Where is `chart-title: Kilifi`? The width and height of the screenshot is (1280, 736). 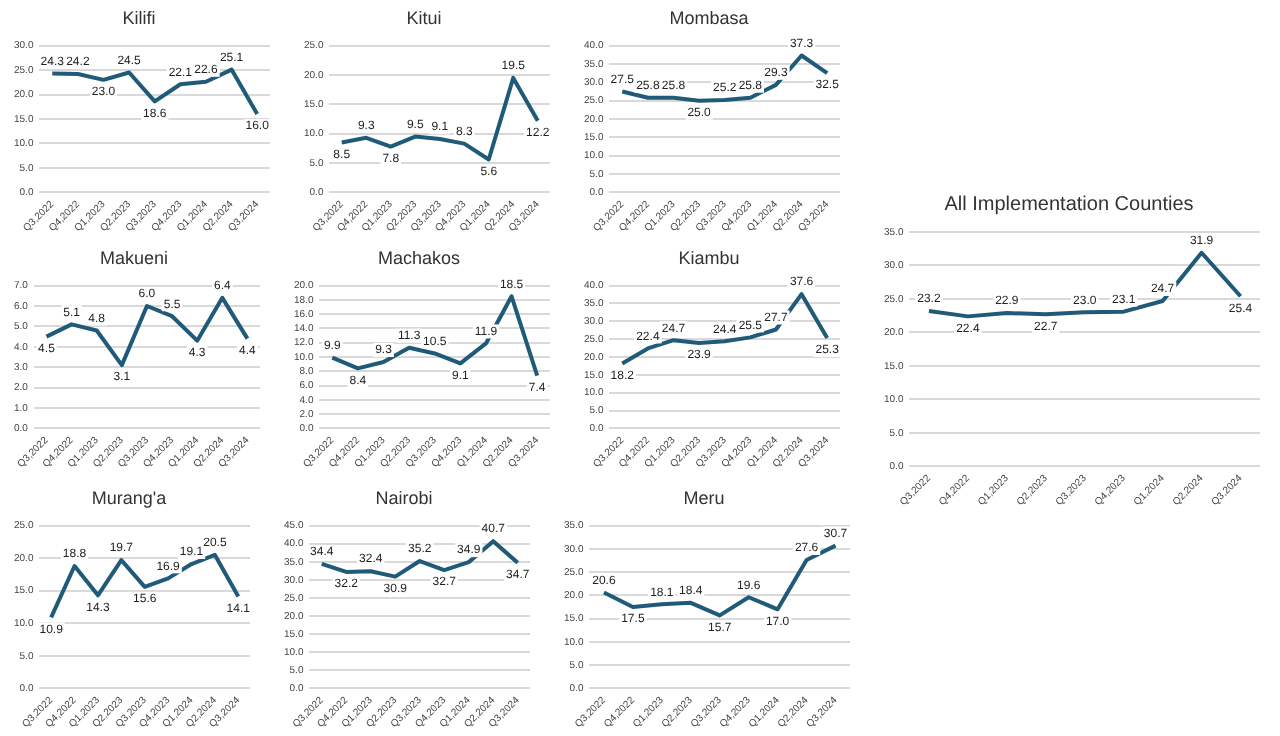
chart-title: Kilifi is located at coordinates (139, 17).